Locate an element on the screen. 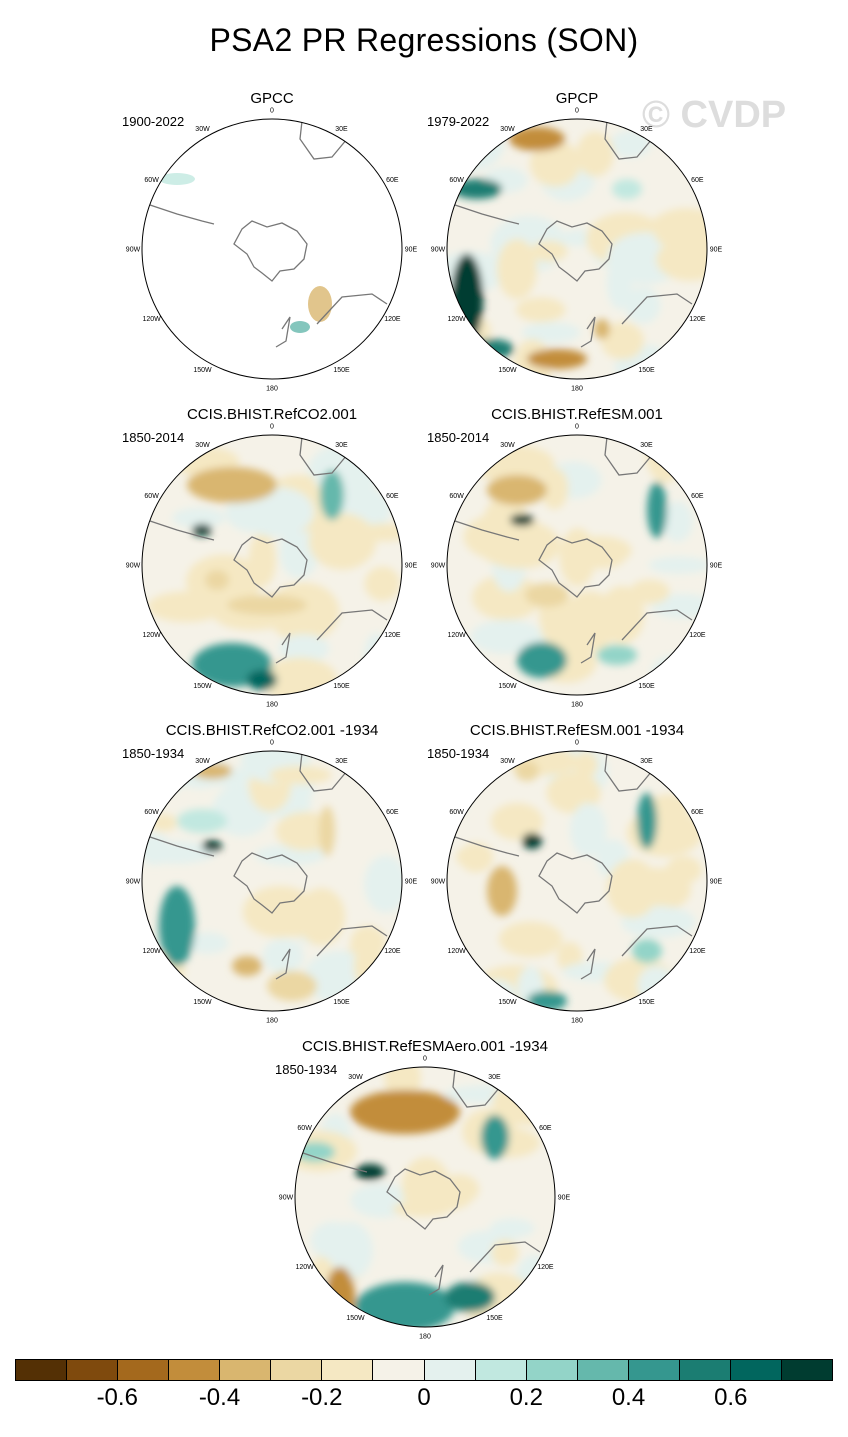 The image size is (848, 1437). panel-title: CCIS.BHIST.RefESM.001 -1934 is located at coordinates (577, 730).